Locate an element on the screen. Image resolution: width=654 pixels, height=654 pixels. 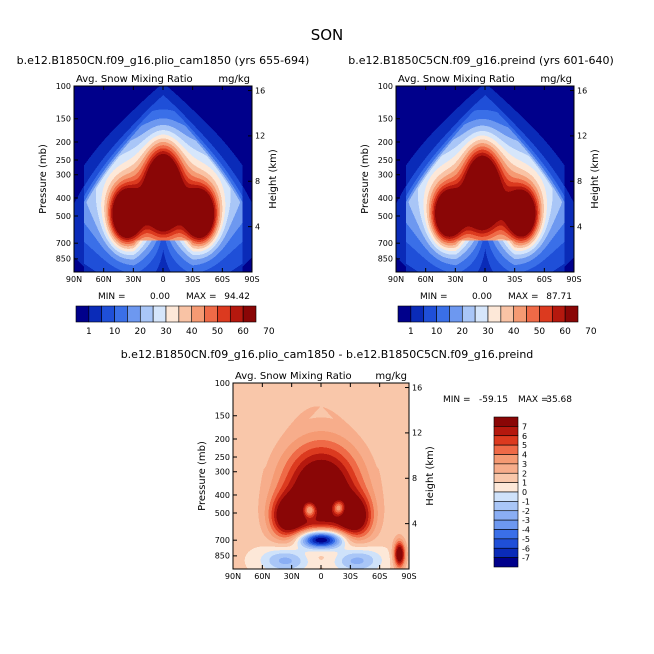
x-tick-label: 0 is located at coordinates (320, 576).